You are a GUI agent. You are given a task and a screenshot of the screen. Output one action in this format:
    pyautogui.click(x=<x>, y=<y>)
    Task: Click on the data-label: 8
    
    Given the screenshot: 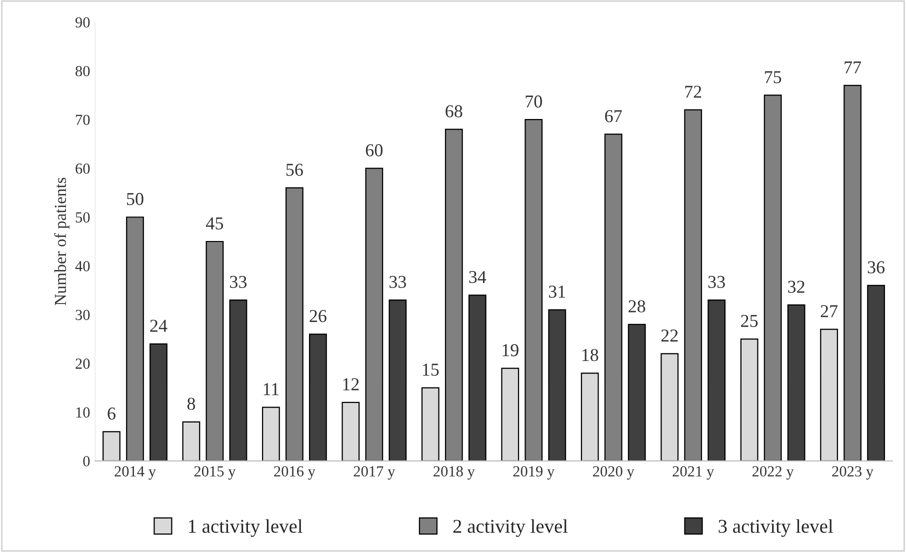 What is the action you would take?
    pyautogui.click(x=191, y=404)
    